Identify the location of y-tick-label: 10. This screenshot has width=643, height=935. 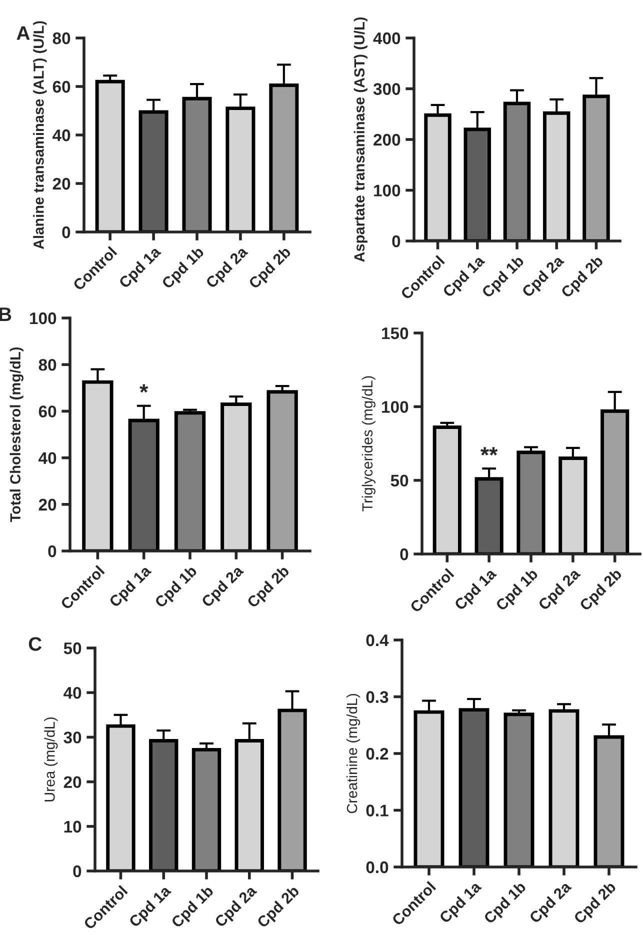
(73, 826).